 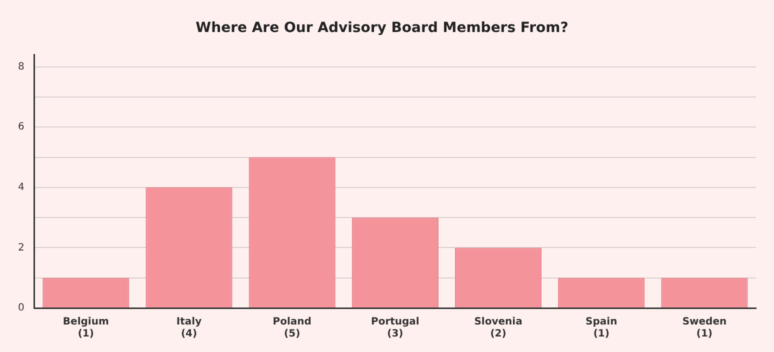 I want to click on y-tick-label: 4, so click(x=21, y=188).